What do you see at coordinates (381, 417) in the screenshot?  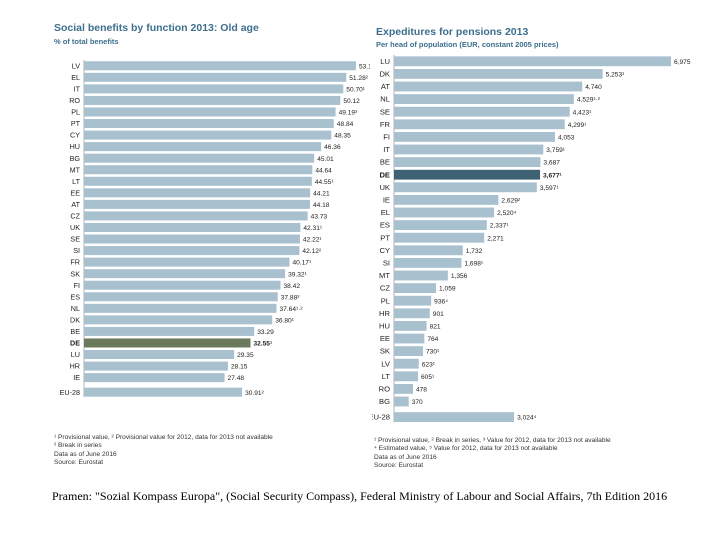 I see `category-label-eu-28: EU-28` at bounding box center [381, 417].